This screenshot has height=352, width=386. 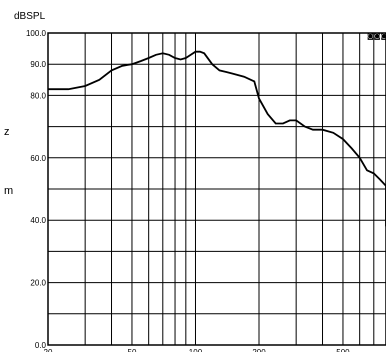 I want to click on y-axis-label: dBSPL, so click(x=30, y=16).